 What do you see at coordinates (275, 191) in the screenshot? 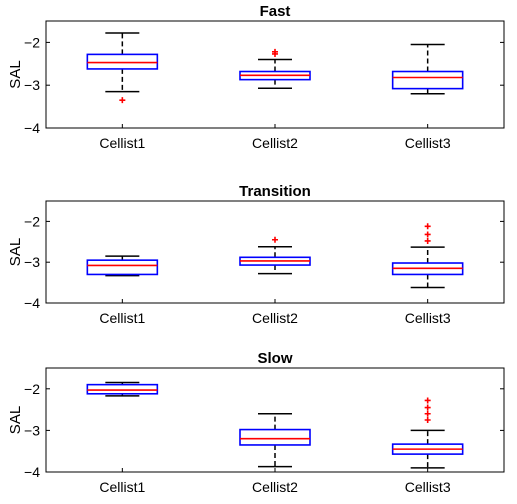
I see `chart-title: Transition` at bounding box center [275, 191].